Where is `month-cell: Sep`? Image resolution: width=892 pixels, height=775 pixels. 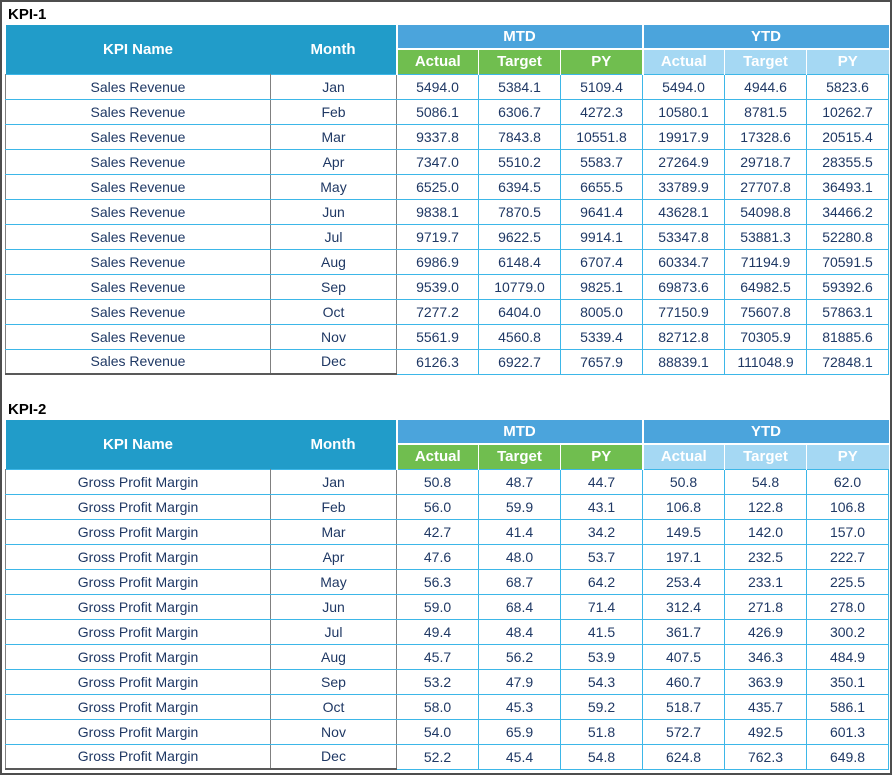
month-cell: Sep is located at coordinates (333, 681).